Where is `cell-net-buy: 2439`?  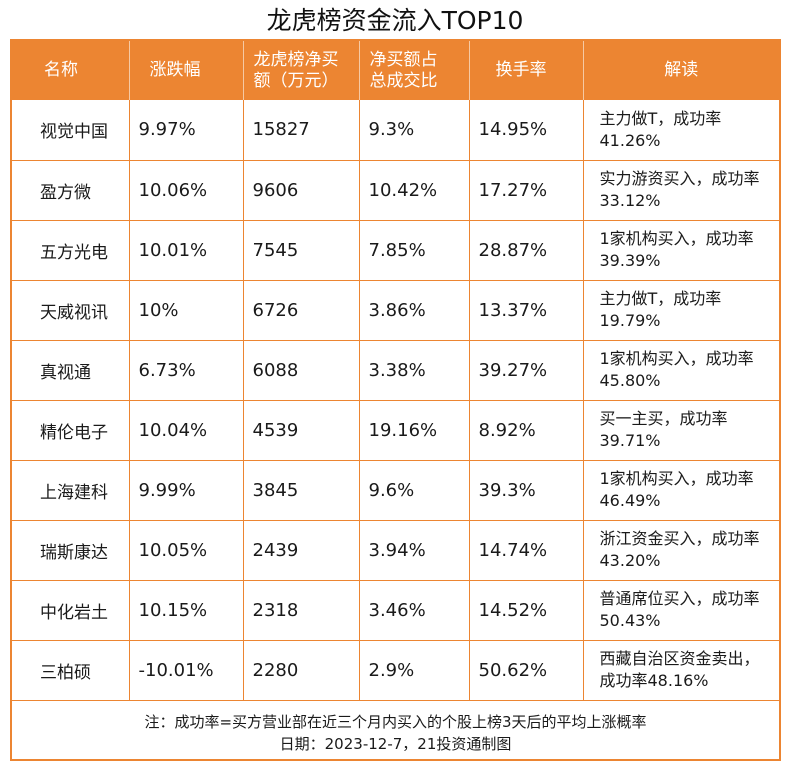
cell-net-buy: 2439 is located at coordinates (301, 550).